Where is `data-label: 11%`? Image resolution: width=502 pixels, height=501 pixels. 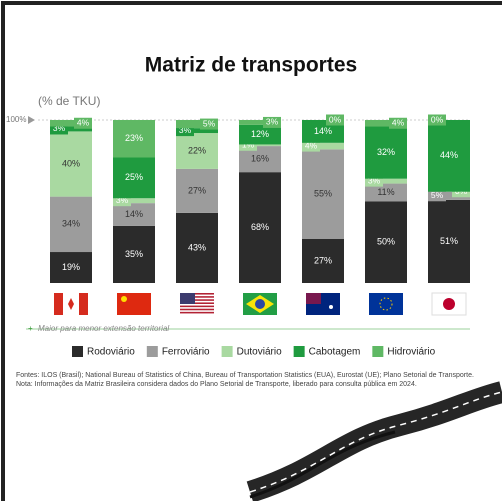
data-label: 11% is located at coordinates (385, 192).